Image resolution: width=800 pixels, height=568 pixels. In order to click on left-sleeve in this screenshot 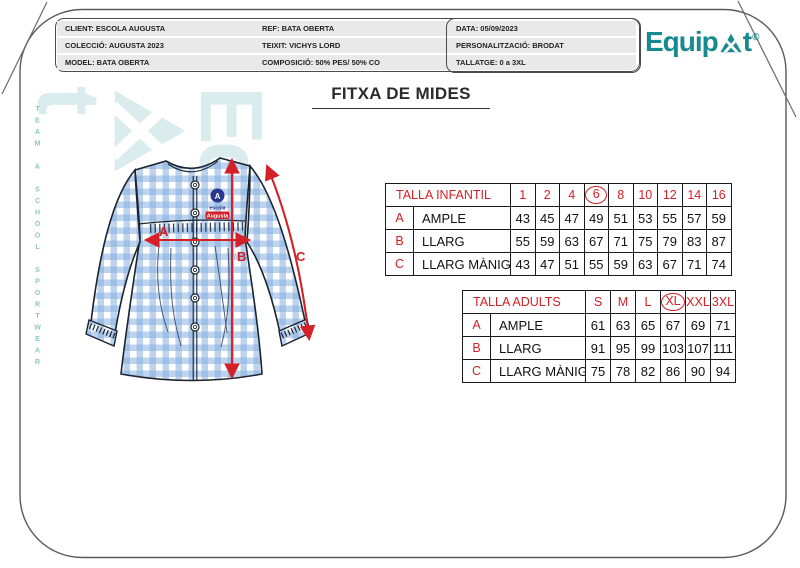, I will do `click(115, 251)`.